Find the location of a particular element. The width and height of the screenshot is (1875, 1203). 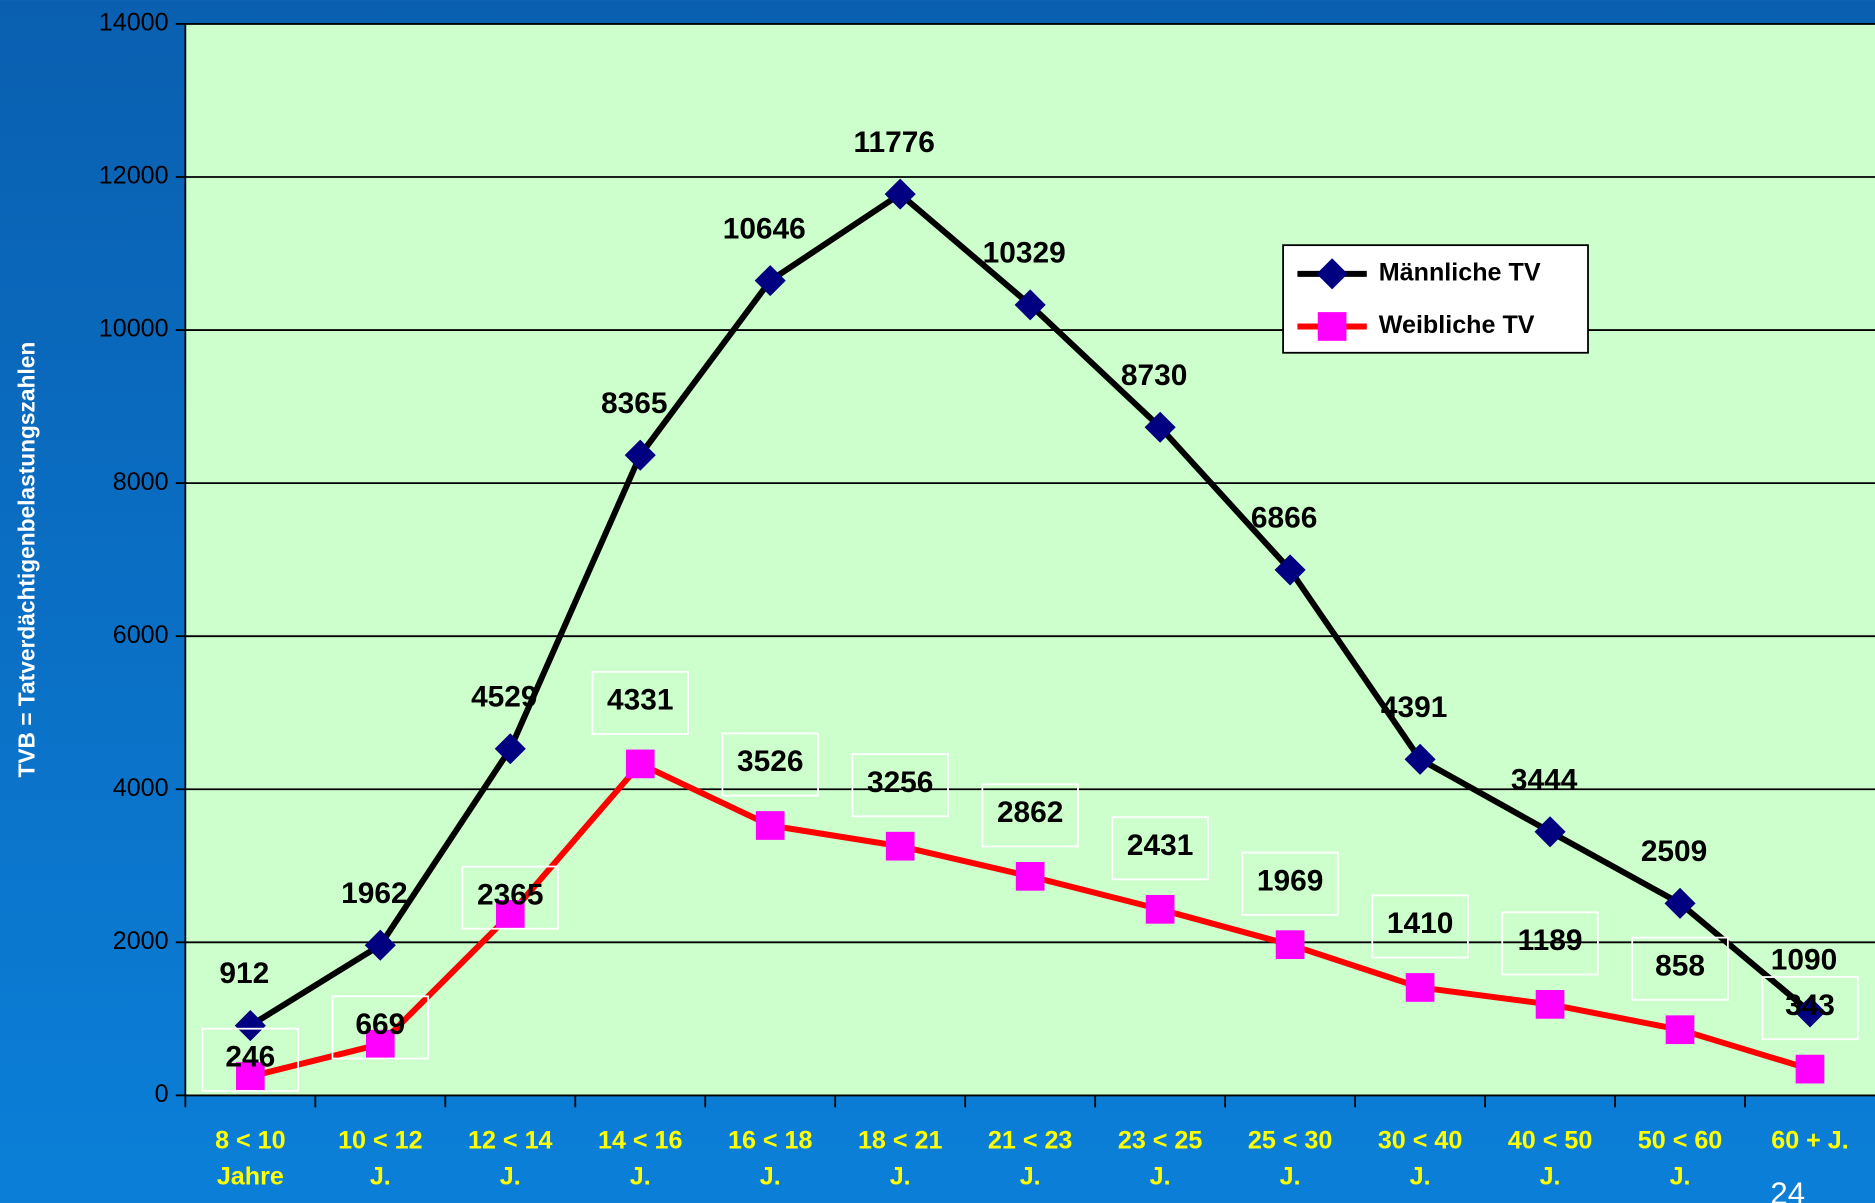

y-tick-label: 0 is located at coordinates (162, 1094).